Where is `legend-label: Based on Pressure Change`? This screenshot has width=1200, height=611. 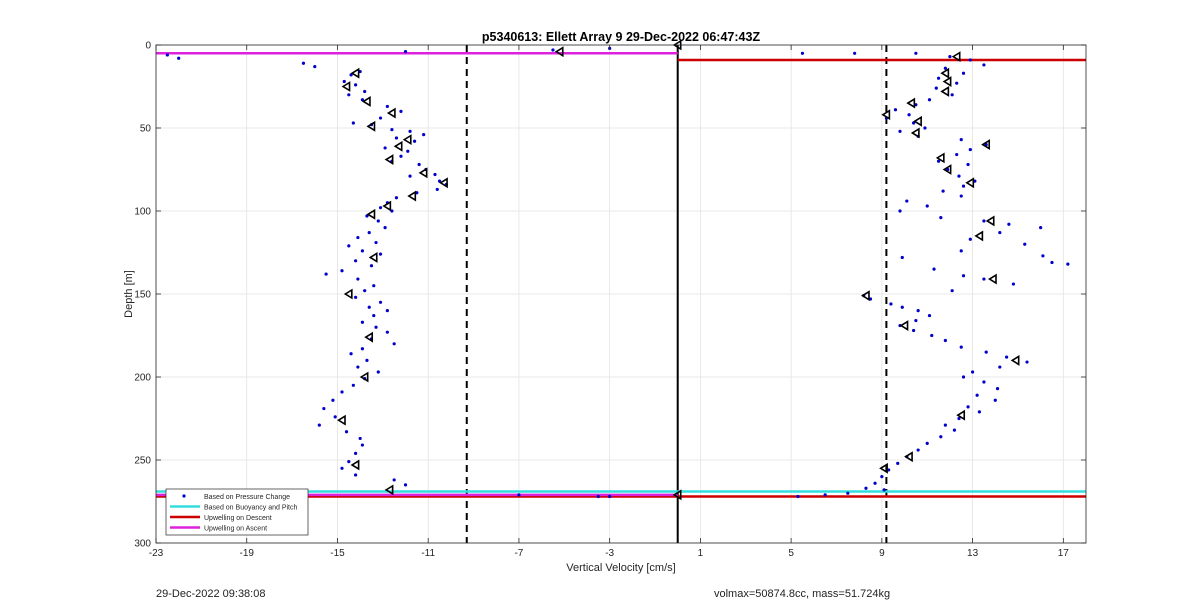 legend-label: Based on Pressure Change is located at coordinates (247, 497).